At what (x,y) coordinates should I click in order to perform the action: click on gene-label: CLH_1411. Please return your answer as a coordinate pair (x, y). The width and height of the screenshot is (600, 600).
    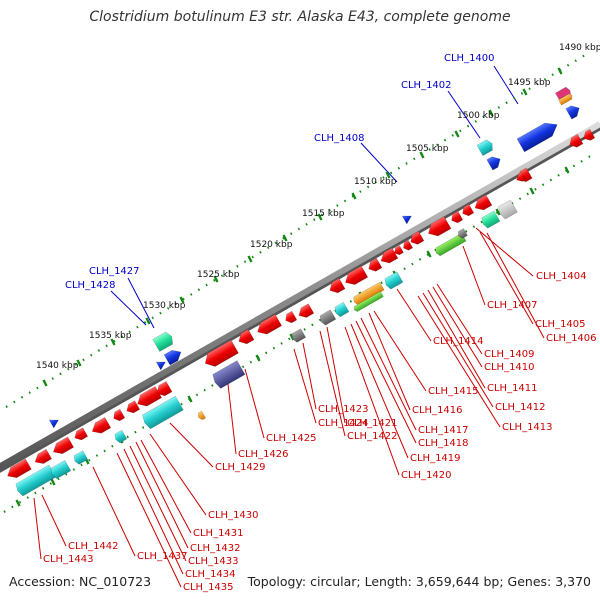
    Looking at the image, I should click on (512, 388).